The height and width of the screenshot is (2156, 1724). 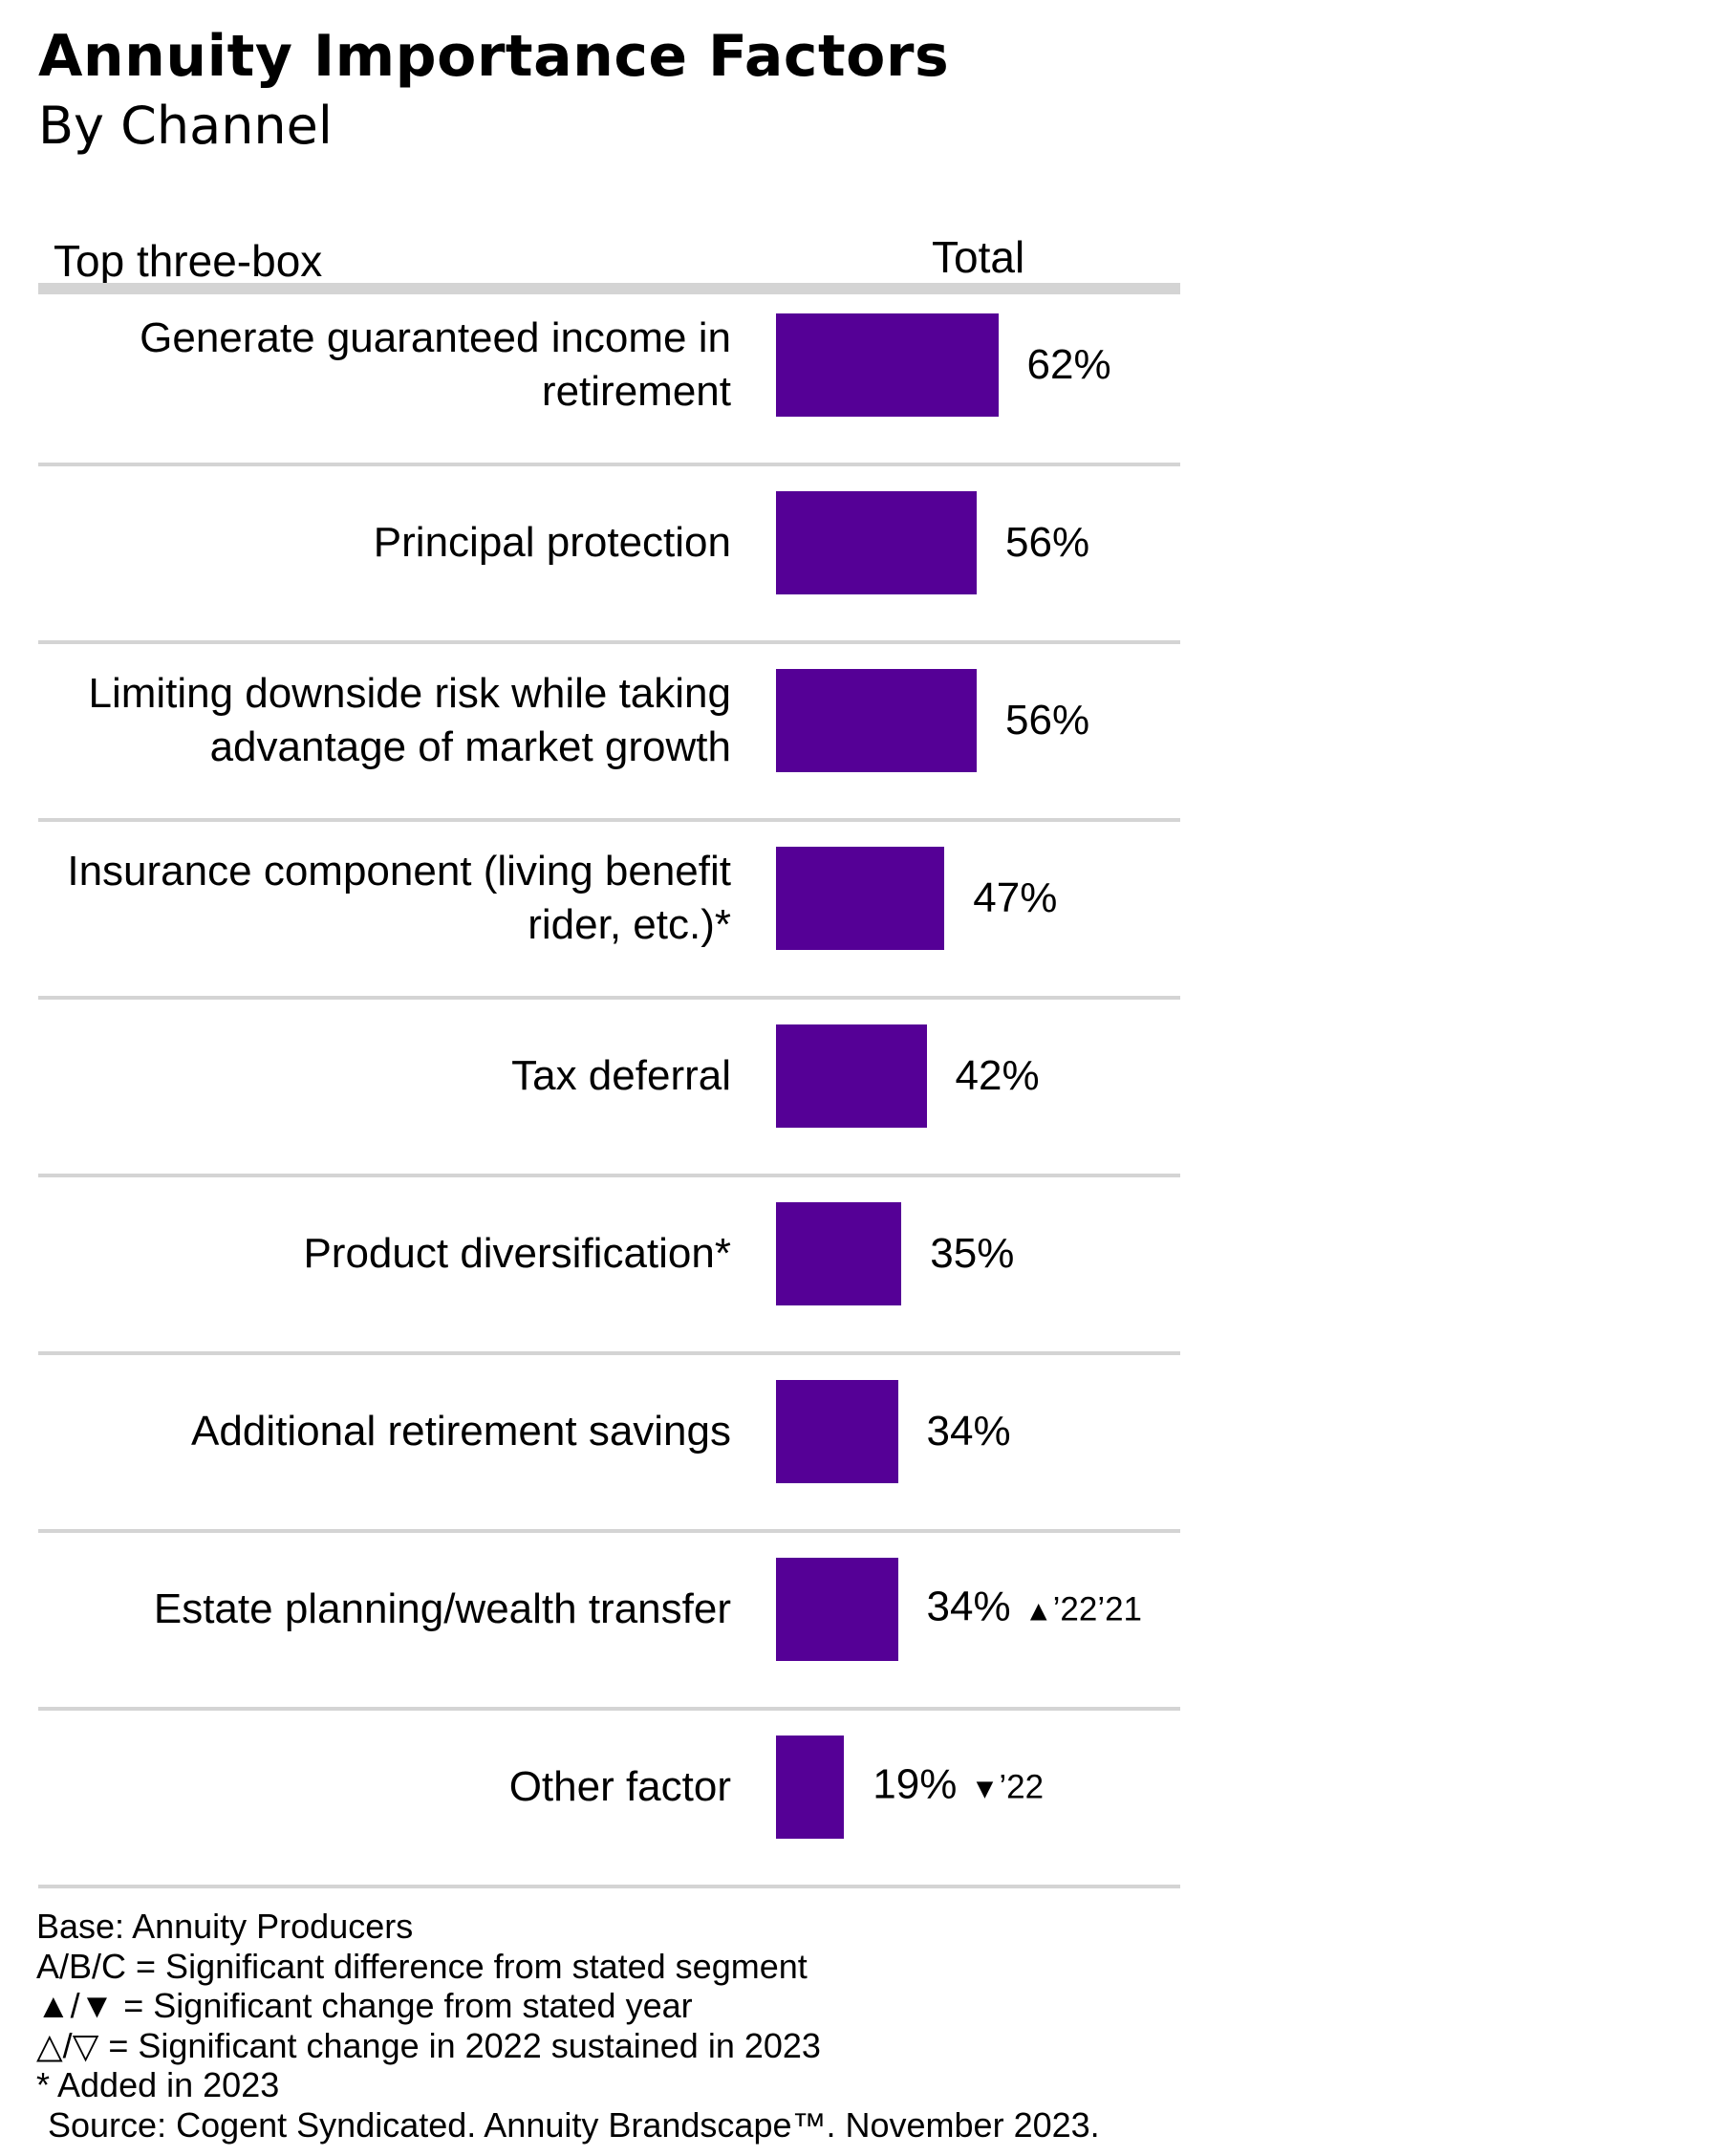 What do you see at coordinates (461, 1431) in the screenshot?
I see `category-label: Additional retirement savings` at bounding box center [461, 1431].